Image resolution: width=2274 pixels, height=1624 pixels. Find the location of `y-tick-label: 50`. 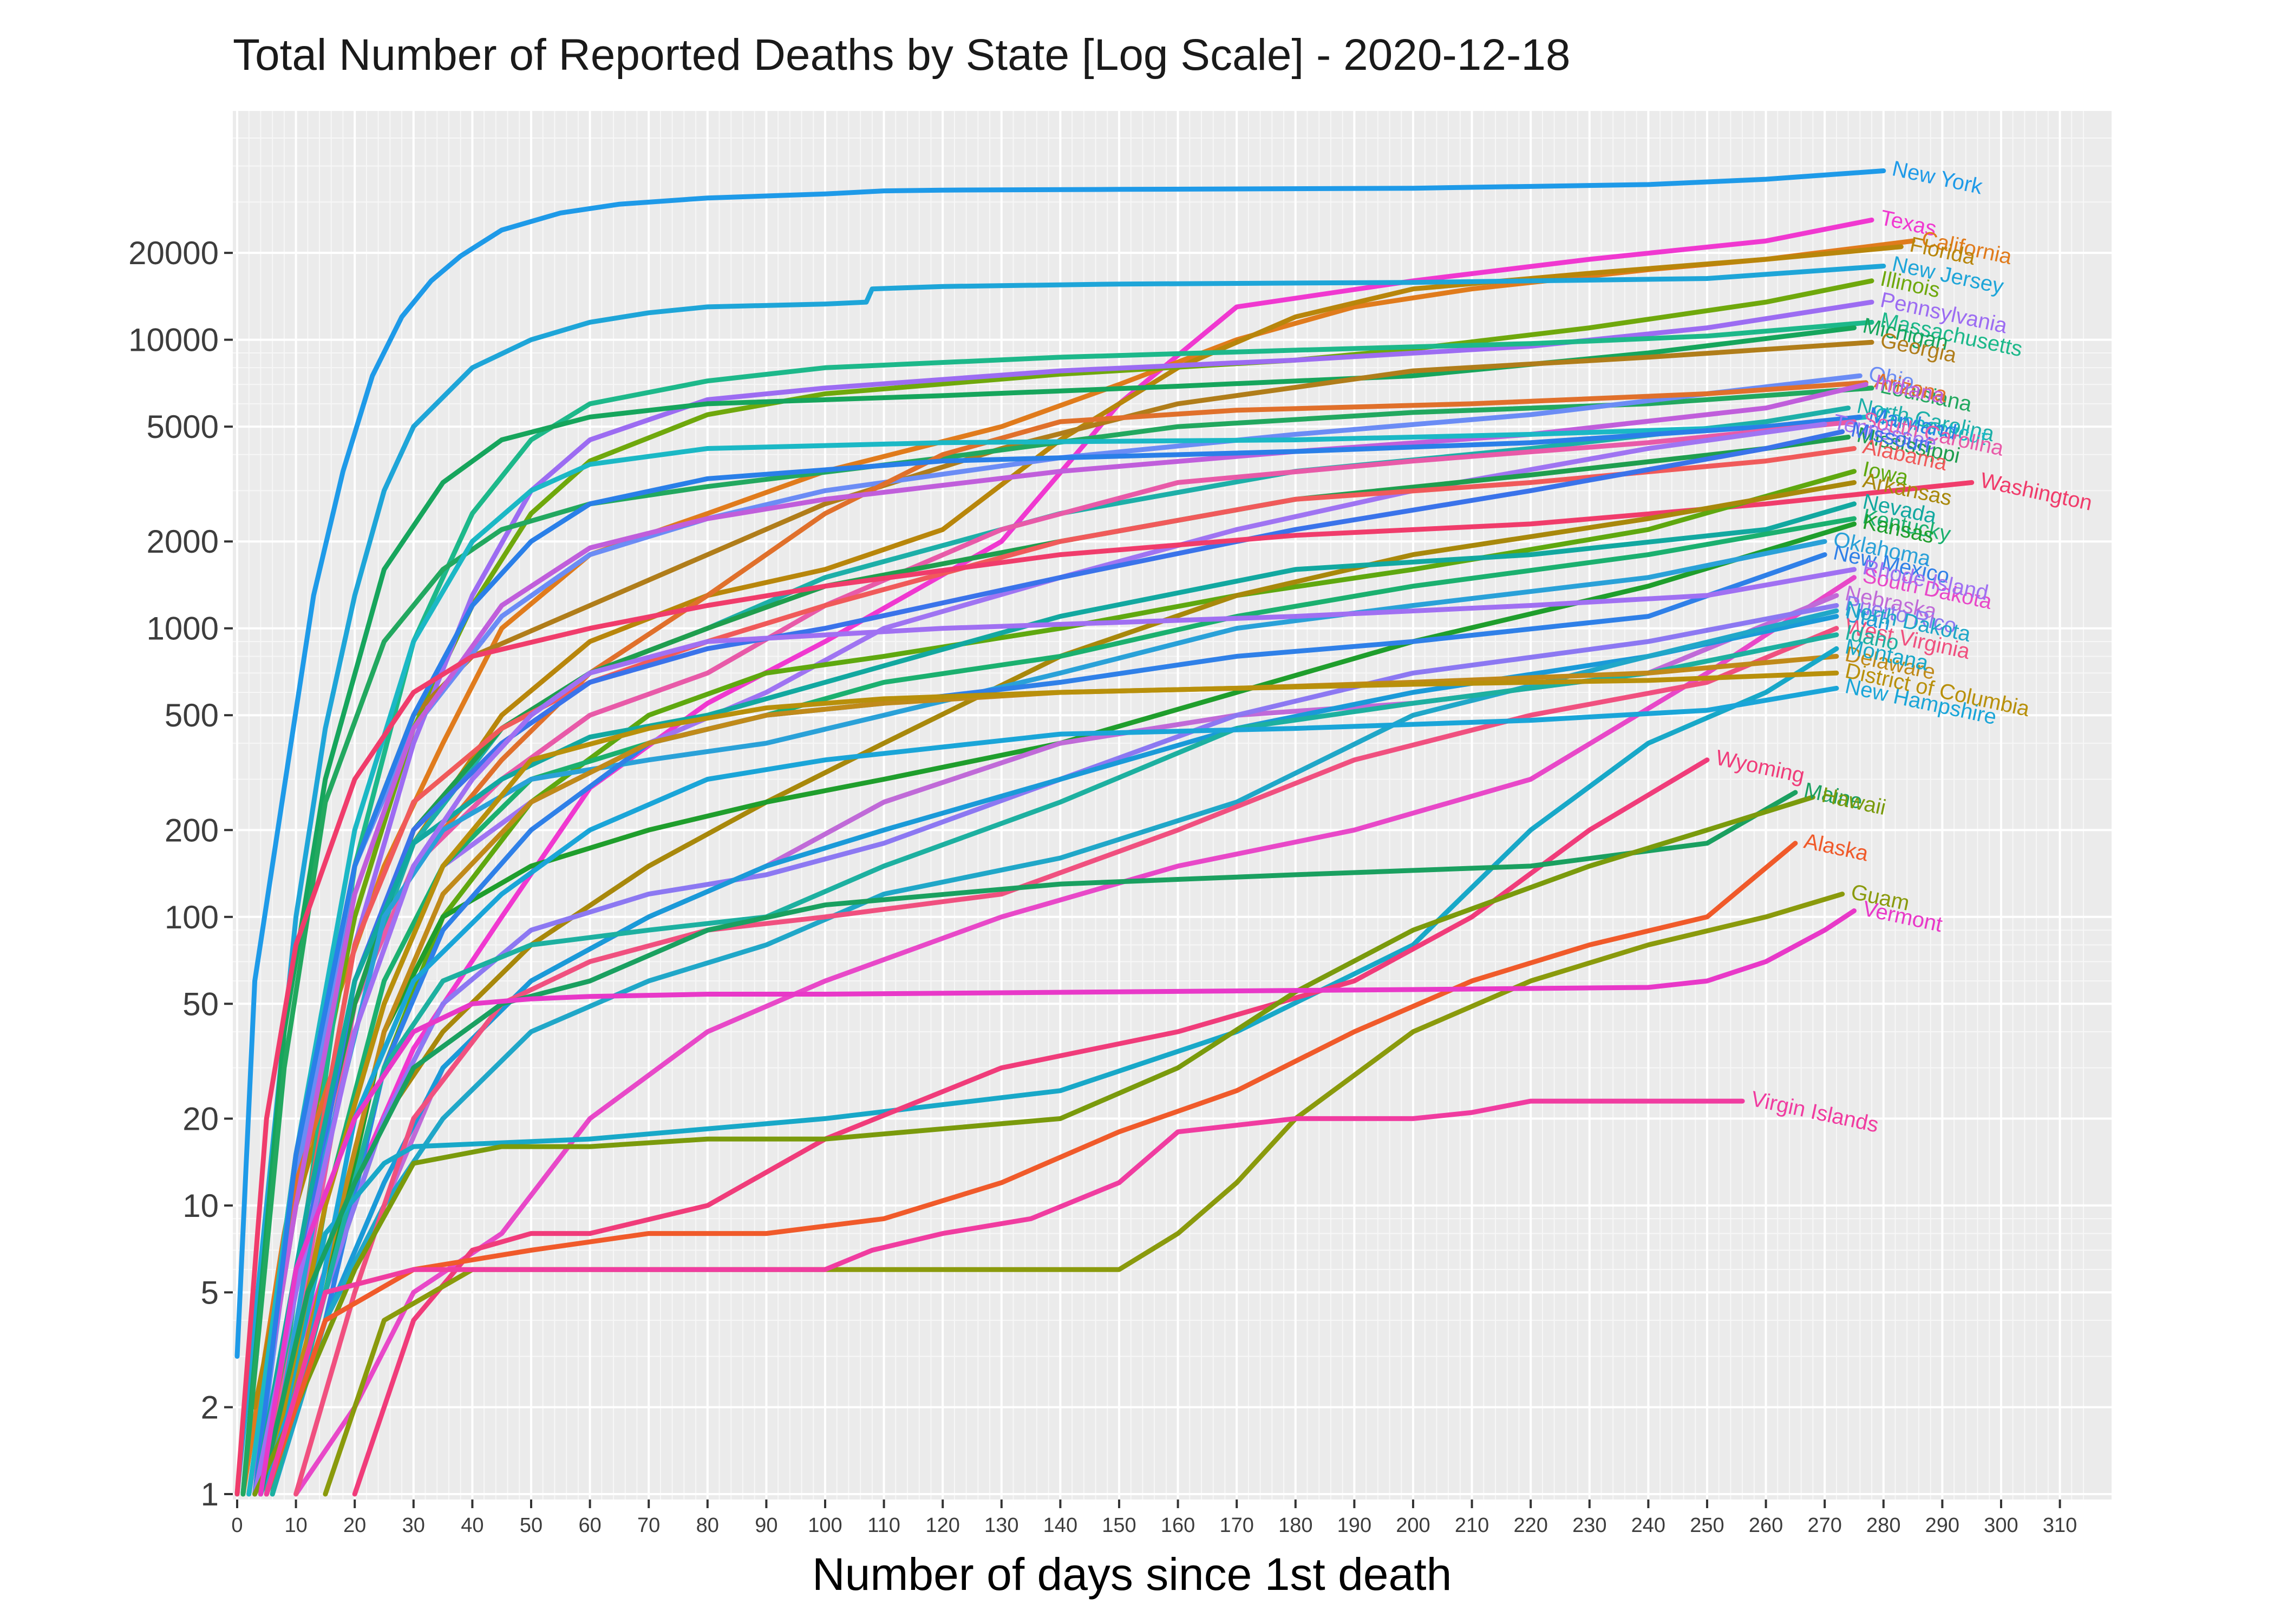

y-tick-label: 50 is located at coordinates (201, 1004).